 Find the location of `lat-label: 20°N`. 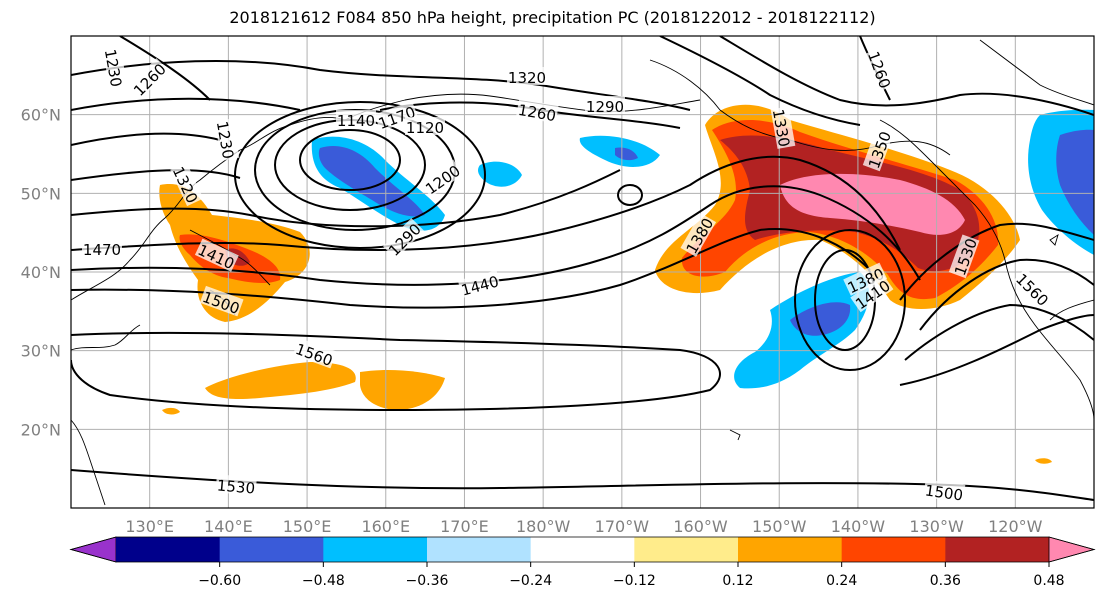

lat-label: 20°N is located at coordinates (41, 429).